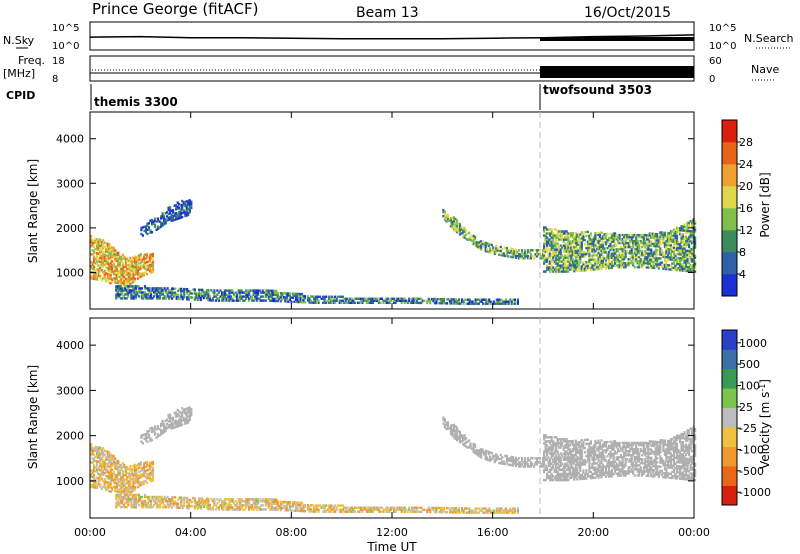  Describe the element at coordinates (65, 46) in the screenshot. I see `noise-tick-left-bottom: 10^0` at that location.